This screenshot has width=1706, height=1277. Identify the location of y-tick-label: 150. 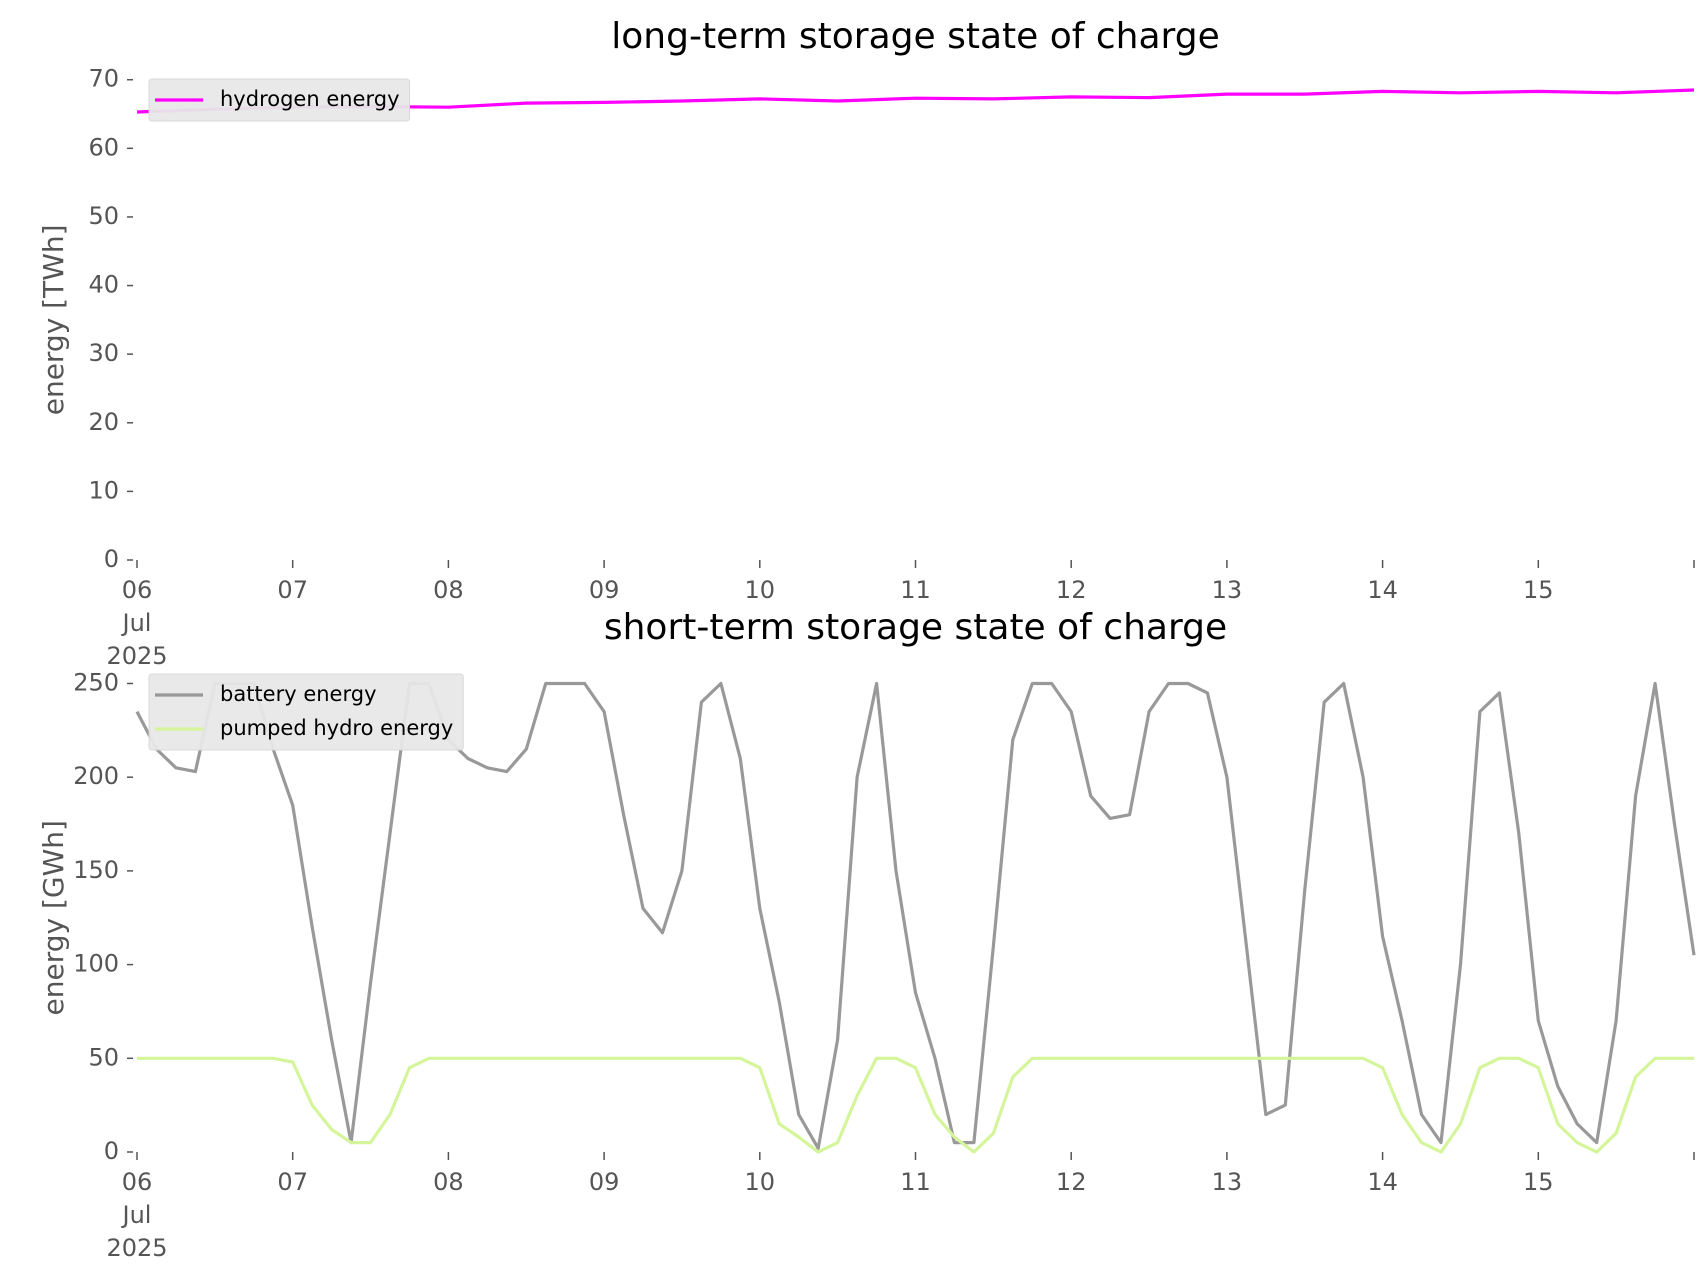
(96, 870).